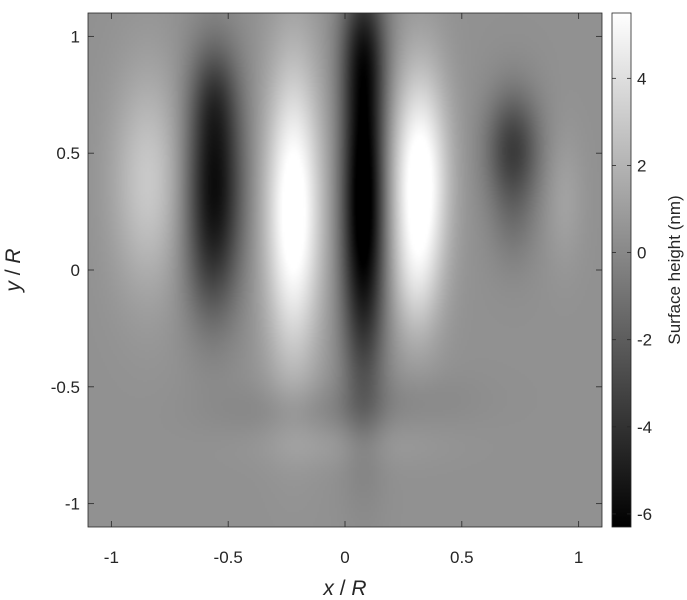 This screenshot has width=687, height=600. What do you see at coordinates (344, 557) in the screenshot?
I see `x-tick-label: 0` at bounding box center [344, 557].